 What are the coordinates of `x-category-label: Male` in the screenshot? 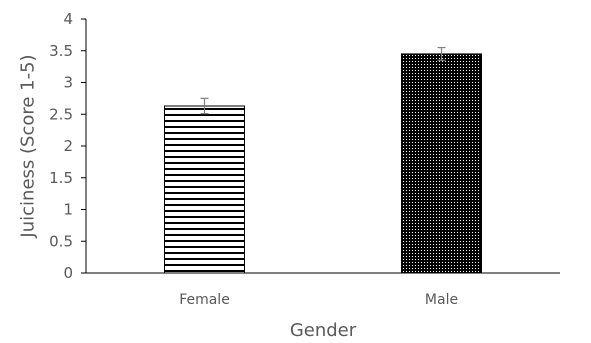 It's located at (441, 300).